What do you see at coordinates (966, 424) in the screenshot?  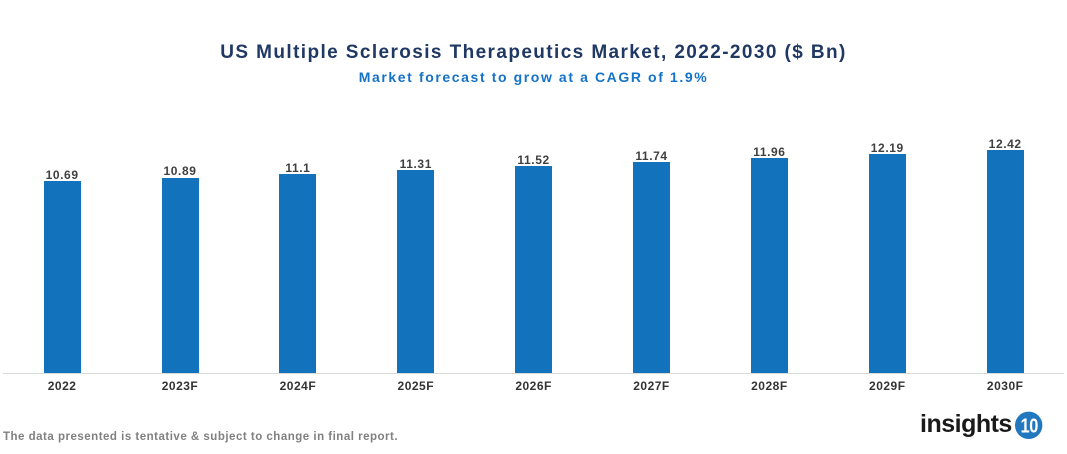 I see `svg-text: insights` at bounding box center [966, 424].